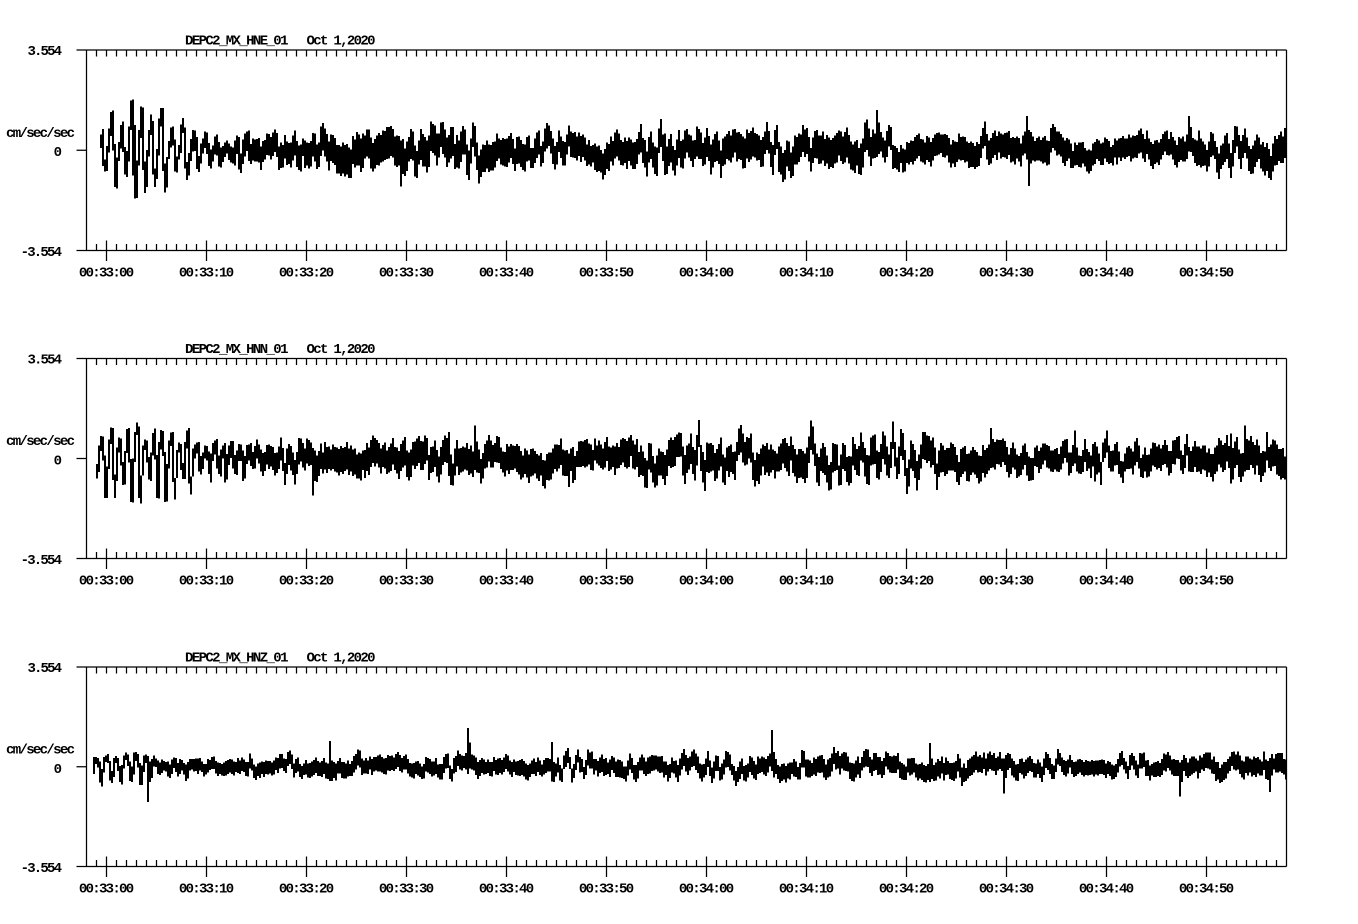 This screenshot has width=1358, height=924. What do you see at coordinates (237, 659) in the screenshot?
I see `svg-text: DEPC2_MX_HNZ_01` at bounding box center [237, 659].